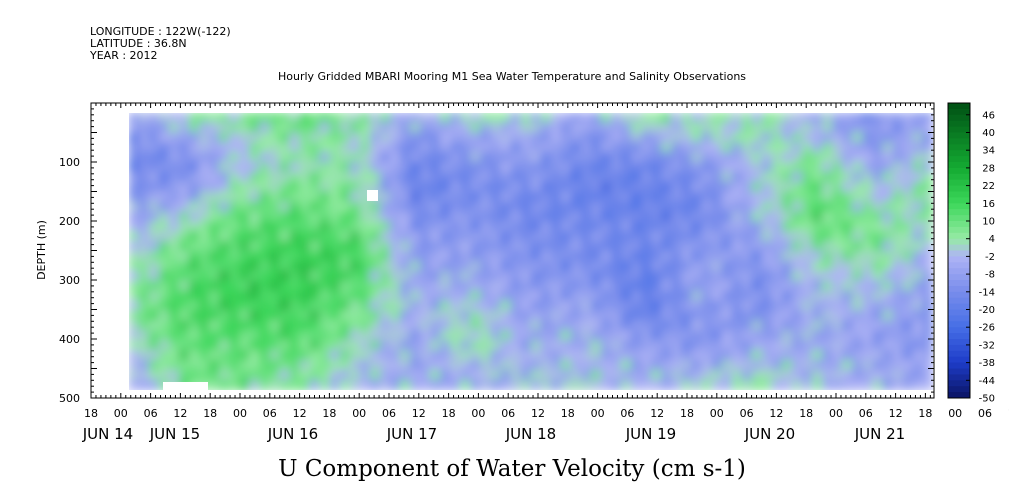 Image resolution: width=1009 pixels, height=504 pixels. What do you see at coordinates (866, 413) in the screenshot?
I see `x-tick-label: 06` at bounding box center [866, 413].